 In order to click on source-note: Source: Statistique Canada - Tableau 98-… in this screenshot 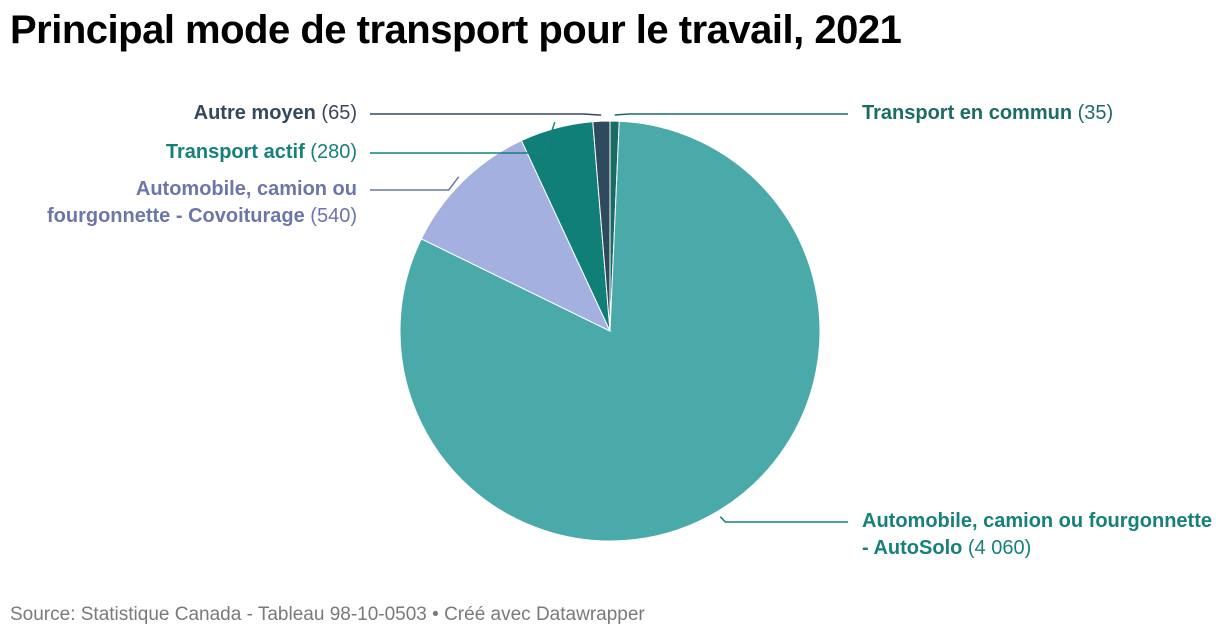, I will do `click(327, 614)`.